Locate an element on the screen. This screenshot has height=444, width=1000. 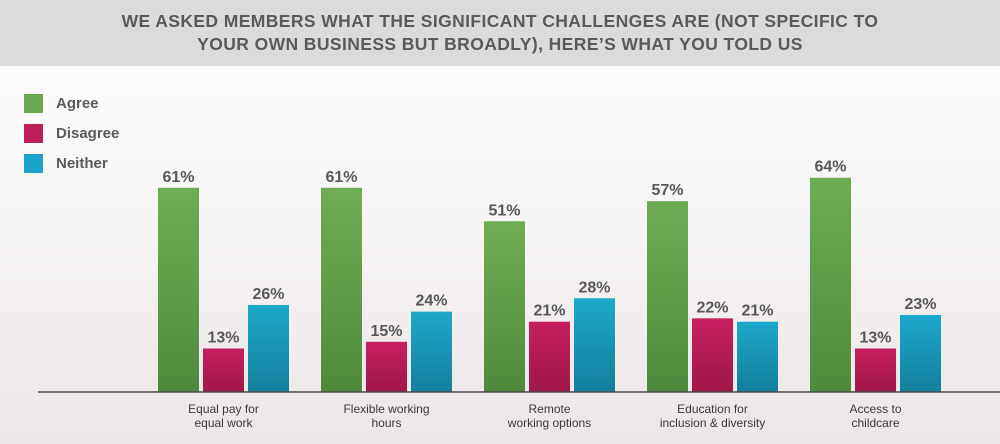
legend-item-disagree: Disagree is located at coordinates (71, 133).